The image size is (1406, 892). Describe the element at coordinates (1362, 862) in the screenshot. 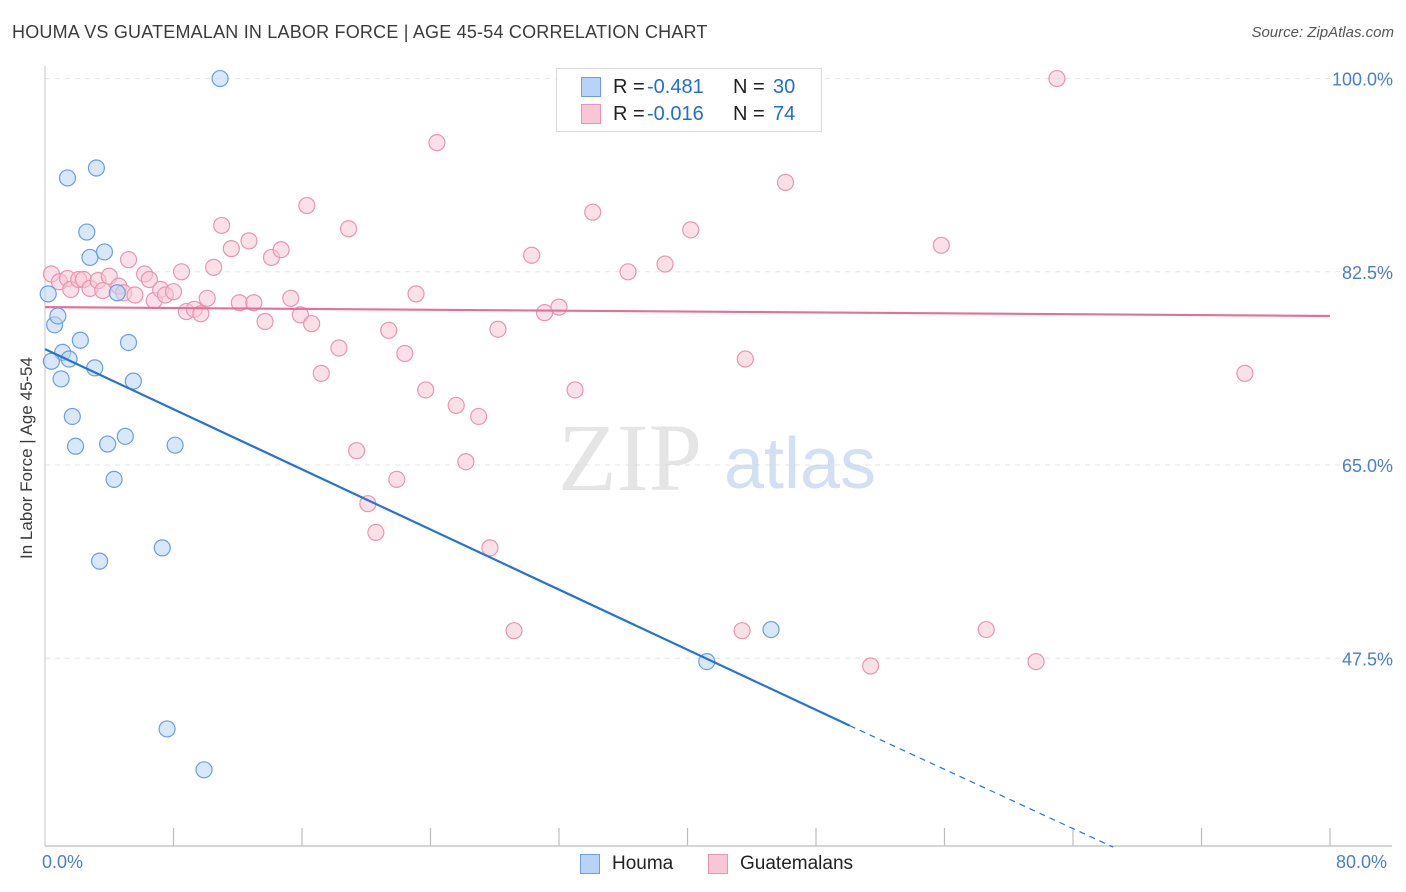

I see `x-tick-max: 80.0%` at that location.